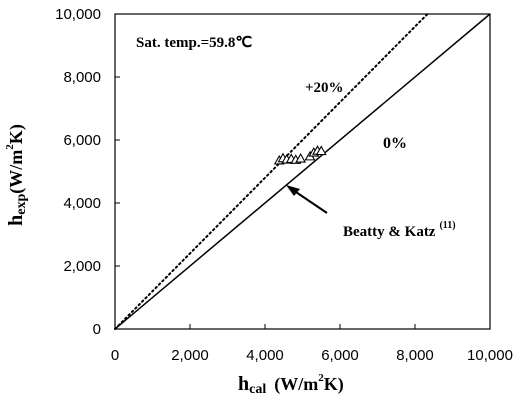 Image resolution: width=524 pixels, height=395 pixels. I want to click on annotation-plus-20: +20%, so click(324, 88).